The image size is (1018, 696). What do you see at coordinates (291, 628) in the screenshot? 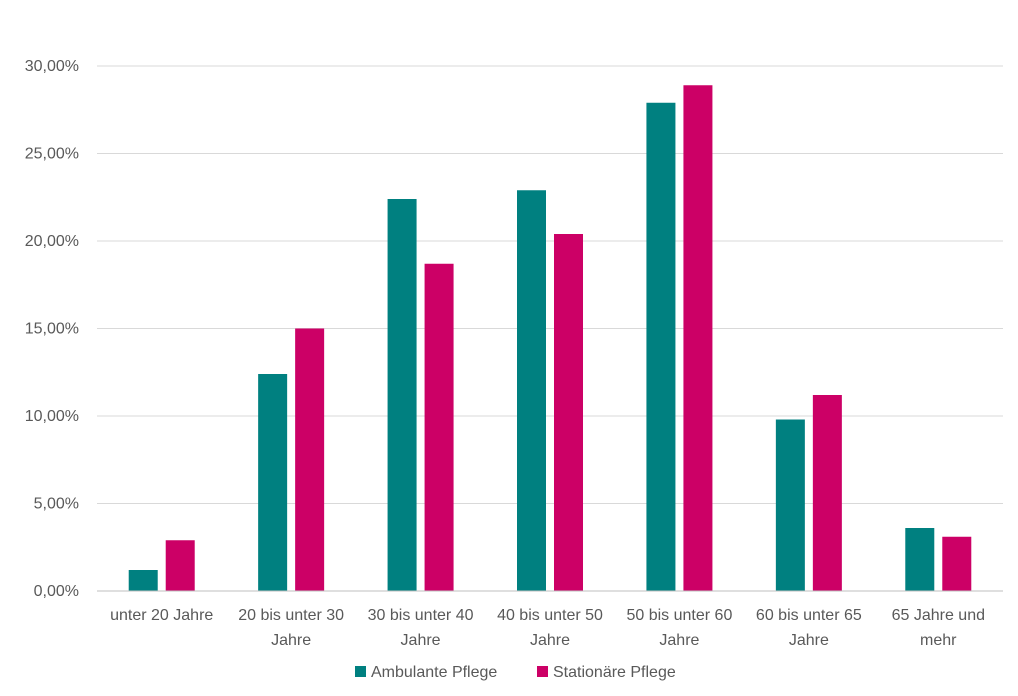
I see `x-category-label: 20 bis unter 30 Jahre` at bounding box center [291, 628].